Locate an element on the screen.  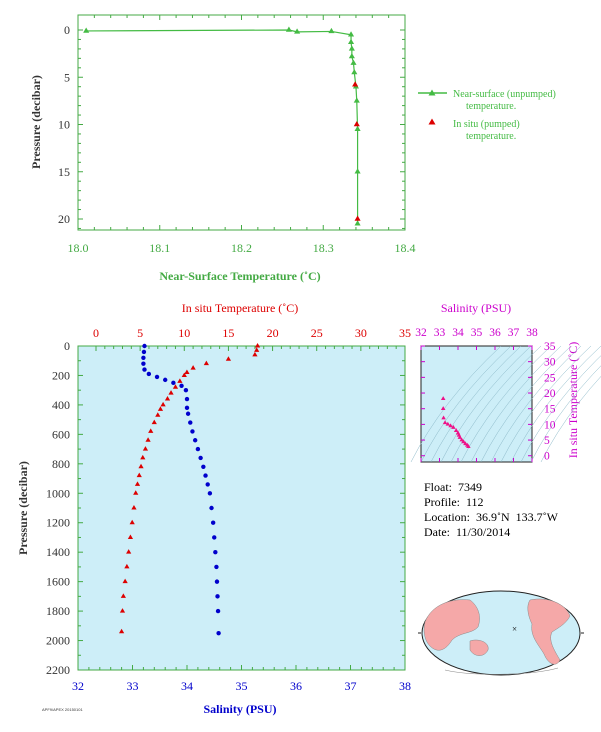
near-surface-x-label: Near-Surface Temperature (˚C) is located at coordinates (239, 276).